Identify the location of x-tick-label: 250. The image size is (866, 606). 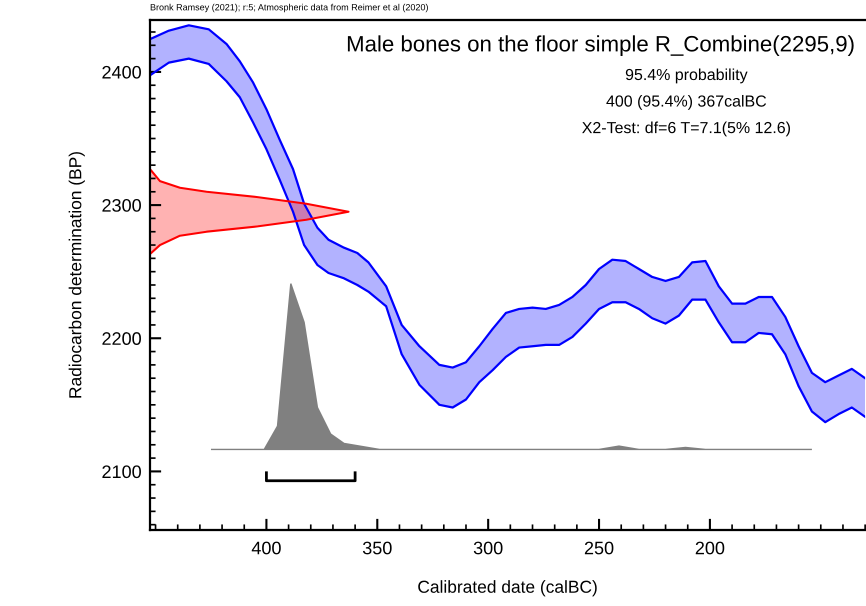
(599, 548).